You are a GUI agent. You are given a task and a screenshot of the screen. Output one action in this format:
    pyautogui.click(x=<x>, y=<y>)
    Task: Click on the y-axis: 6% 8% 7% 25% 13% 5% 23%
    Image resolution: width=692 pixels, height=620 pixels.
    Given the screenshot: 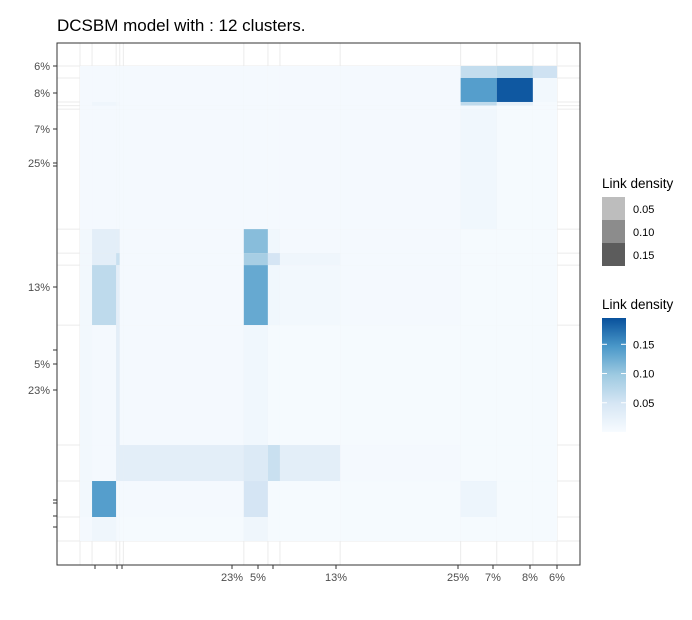 What is the action you would take?
    pyautogui.click(x=42, y=294)
    